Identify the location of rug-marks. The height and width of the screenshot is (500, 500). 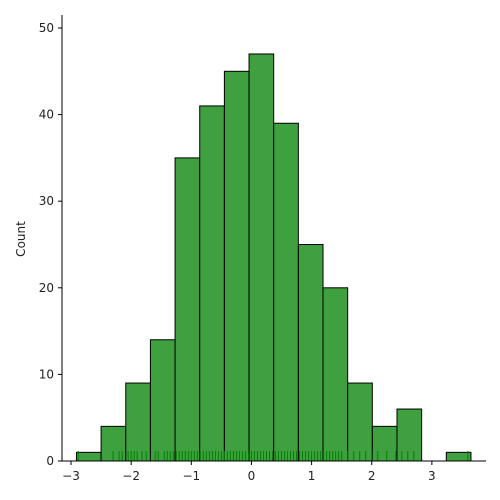
(273, 456).